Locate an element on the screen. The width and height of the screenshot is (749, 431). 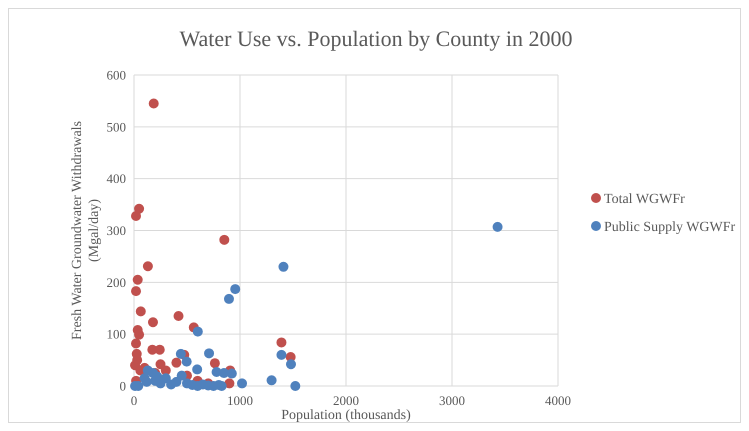
y-axis-title: Fresh Water Groundwater Withdrawals (Mgal/day) is located at coordinates (86, 230).